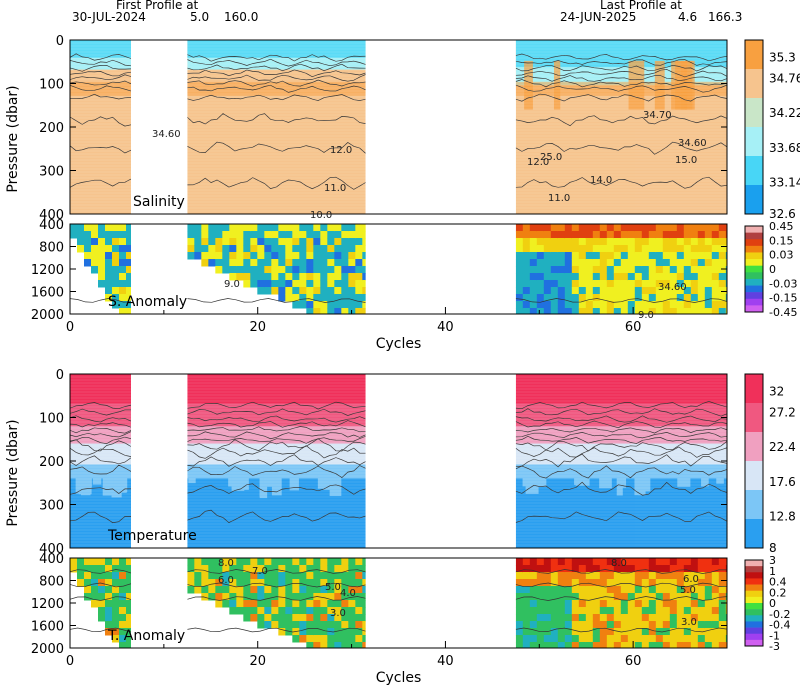  I want to click on xtick-label-3-3: 60, so click(633, 661).